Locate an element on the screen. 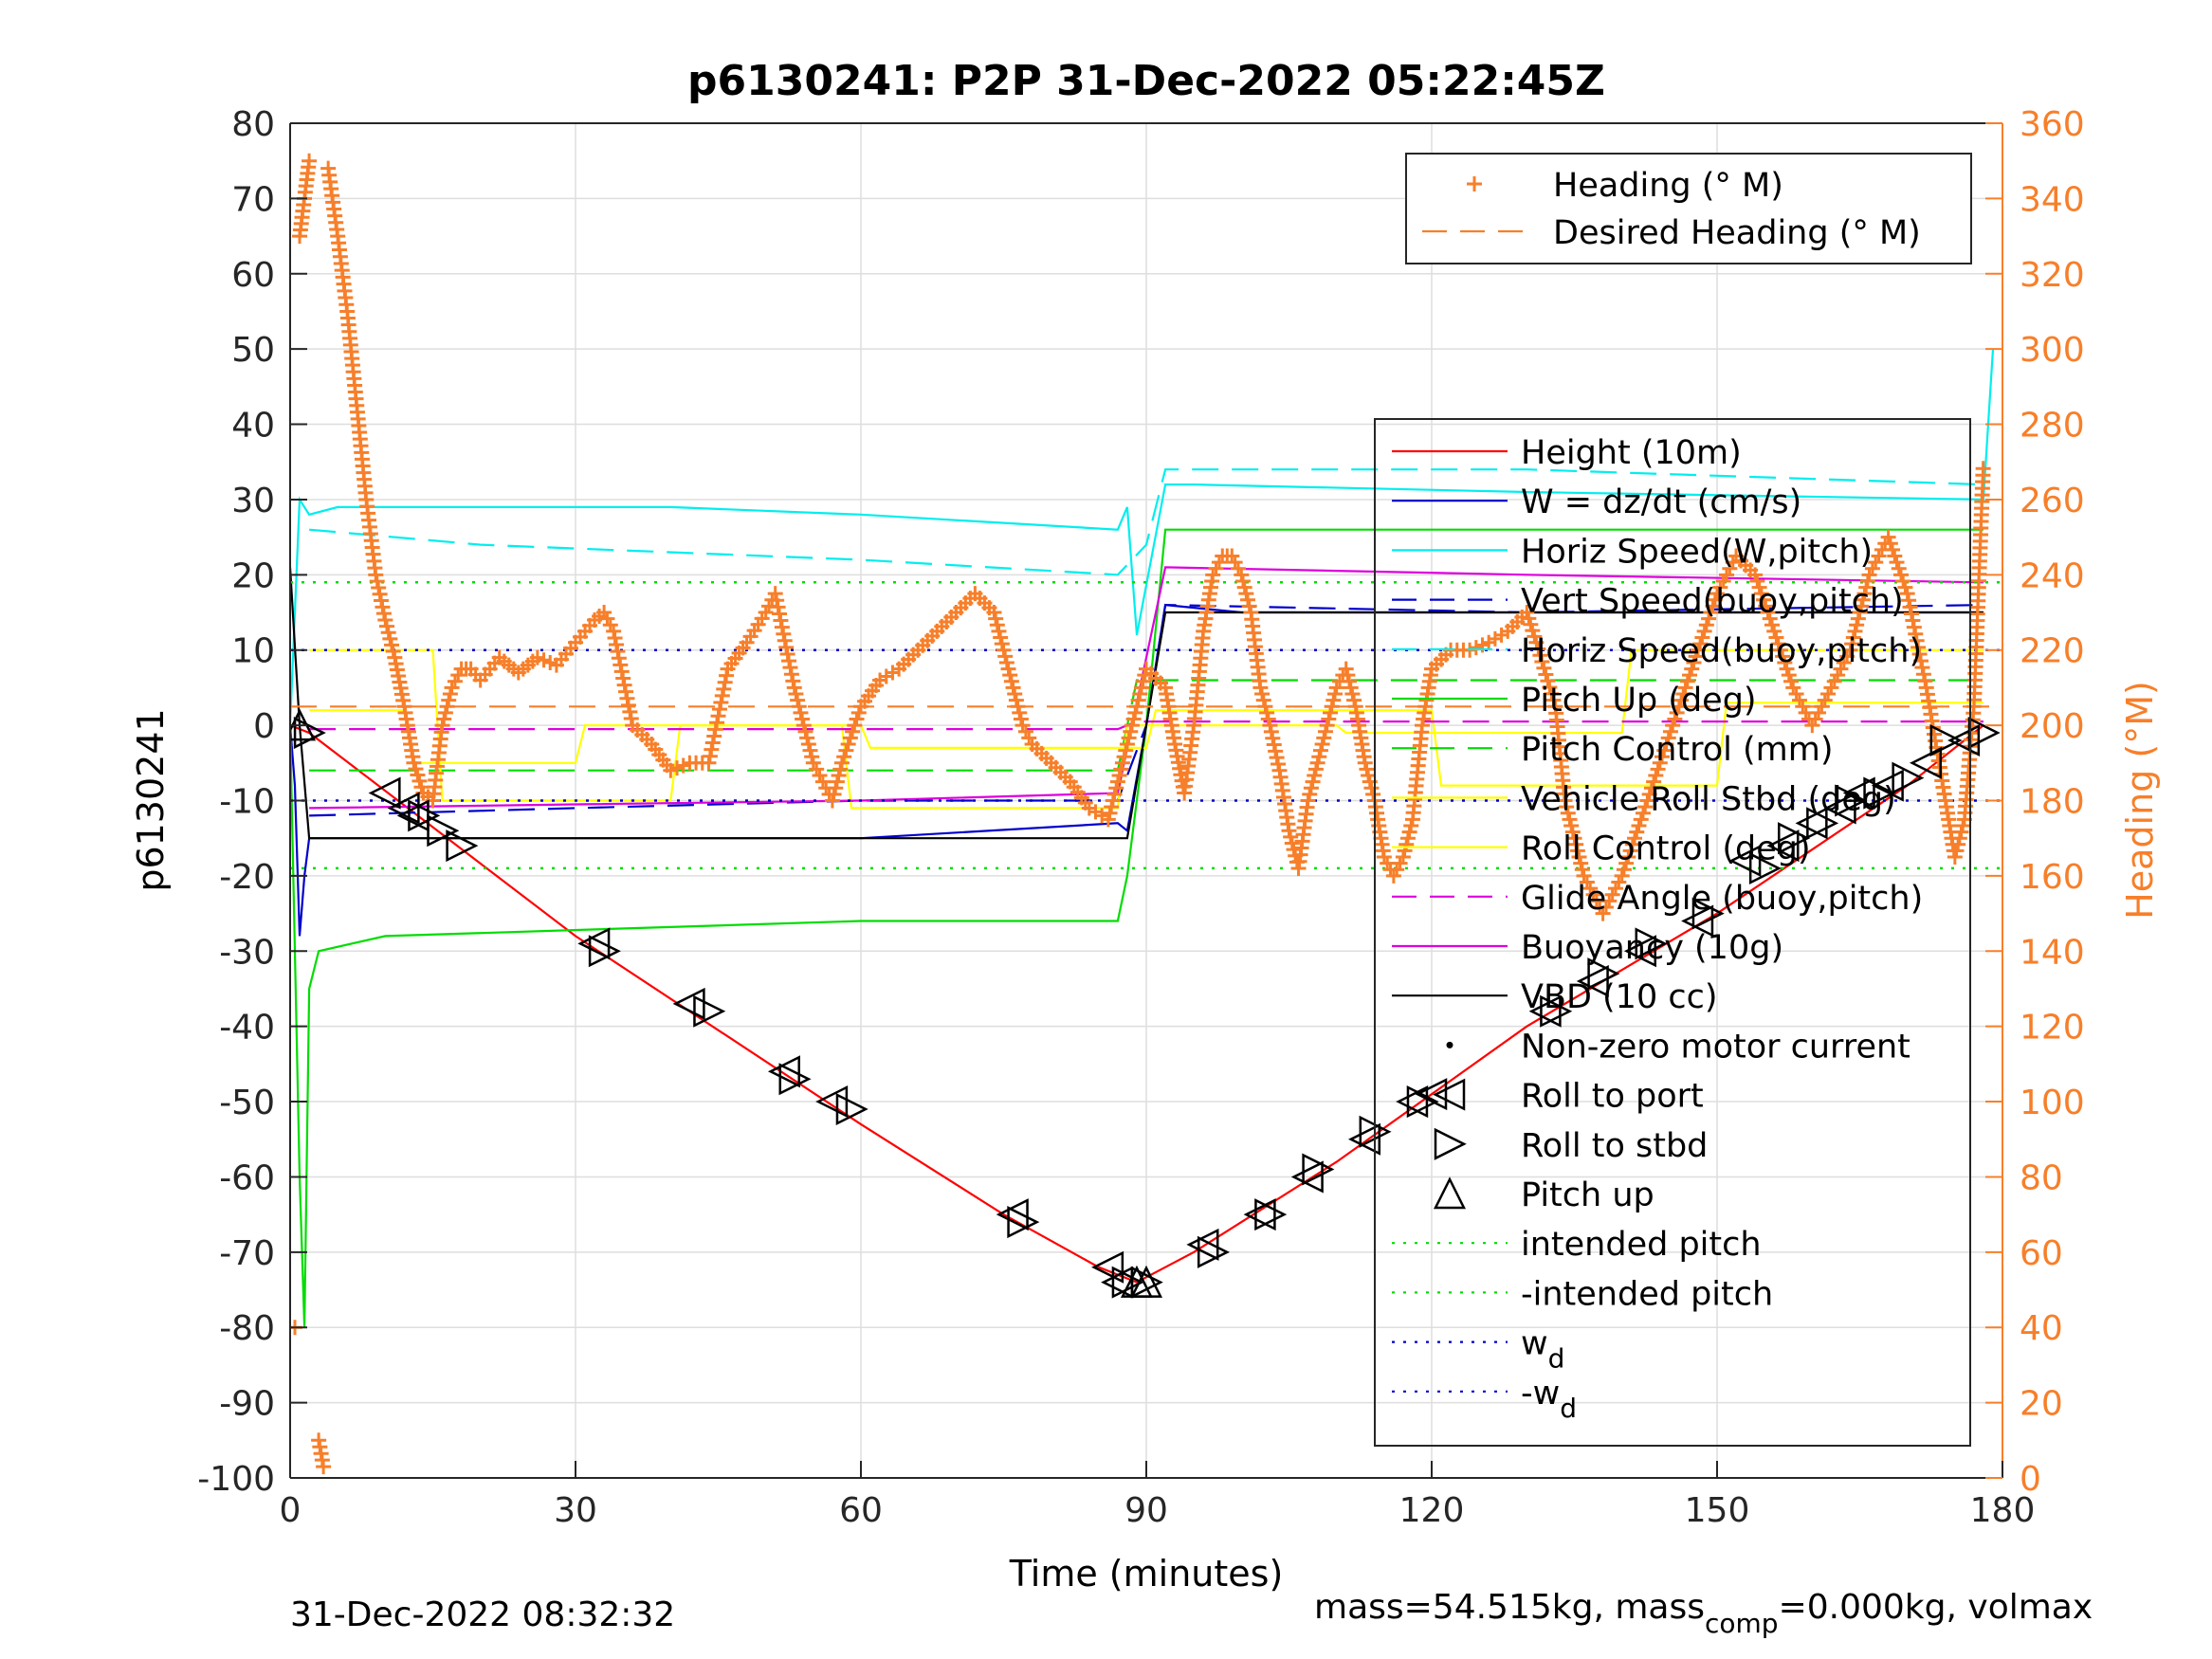 This screenshot has height=1659, width=2212. series-vert-speed-buoy-pitch is located at coordinates (1146, 710).